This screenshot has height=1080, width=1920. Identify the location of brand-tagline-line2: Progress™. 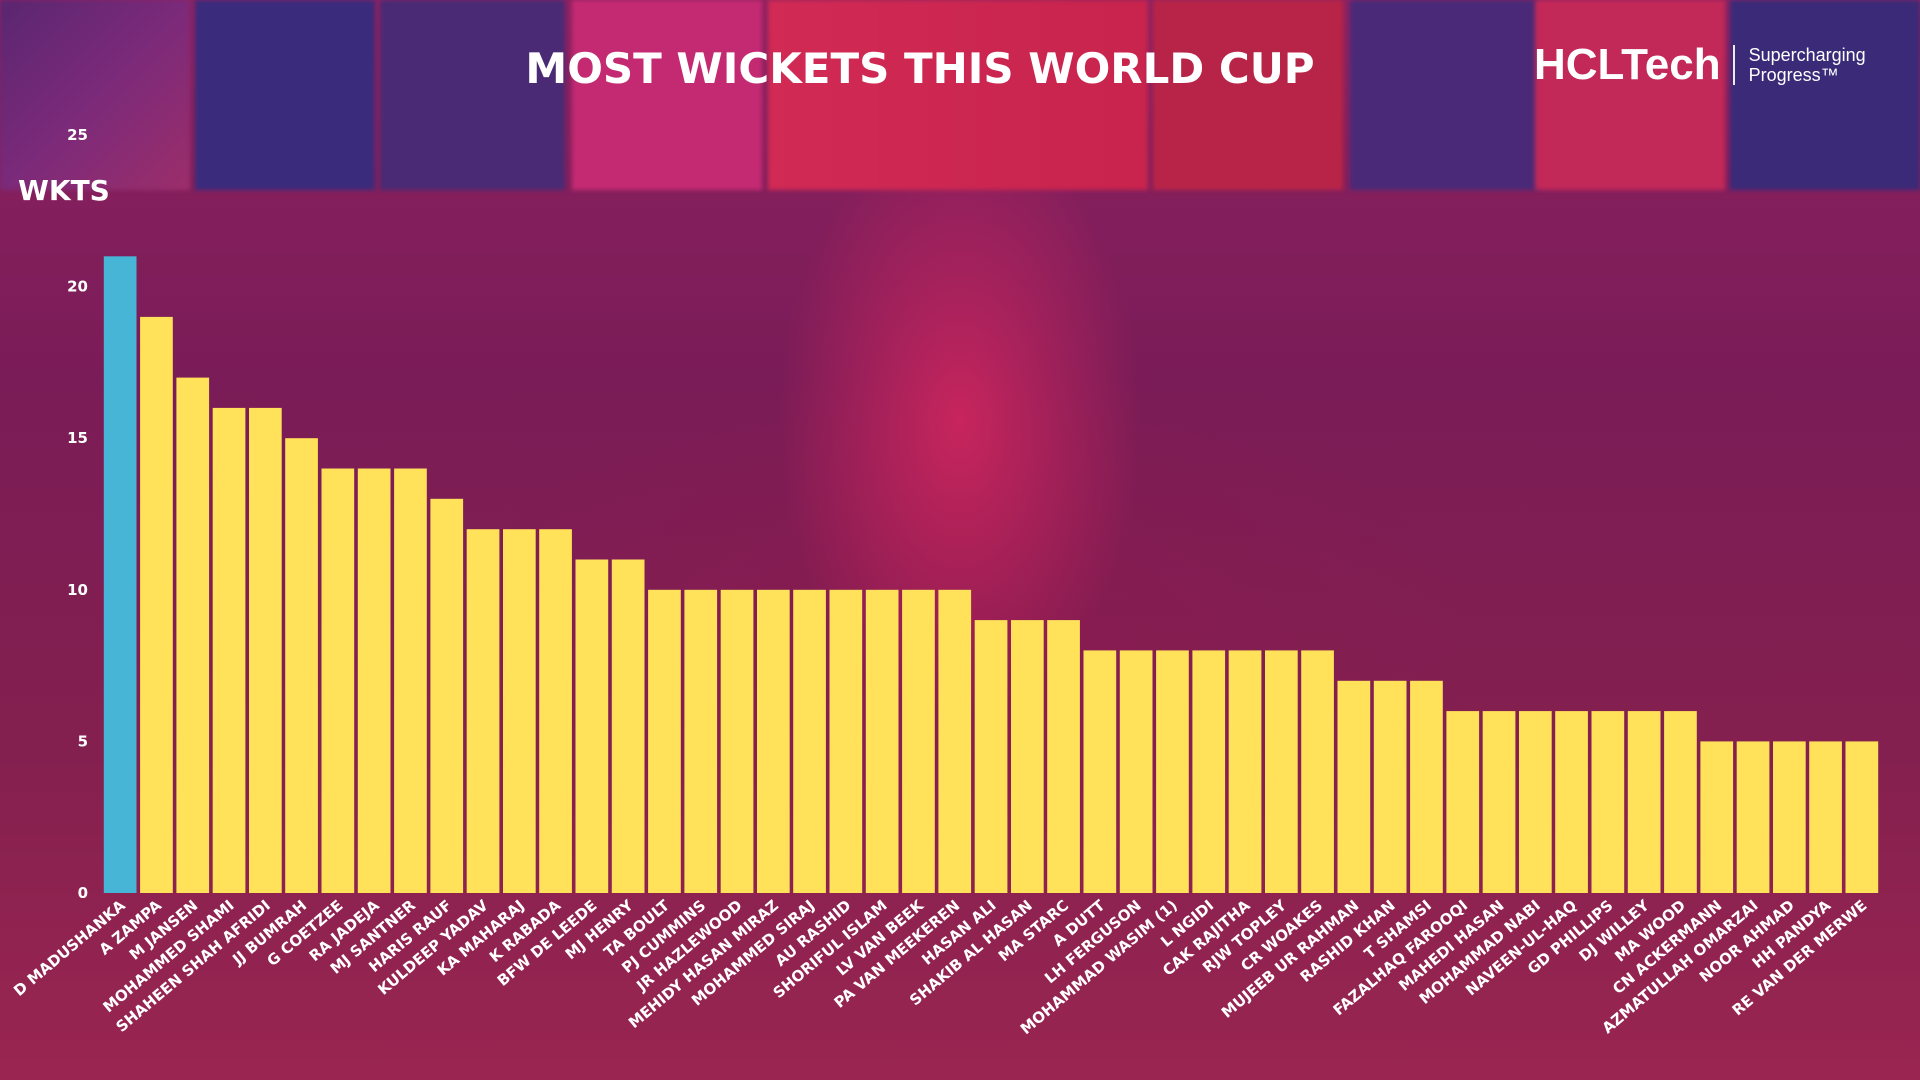
(1793, 75).